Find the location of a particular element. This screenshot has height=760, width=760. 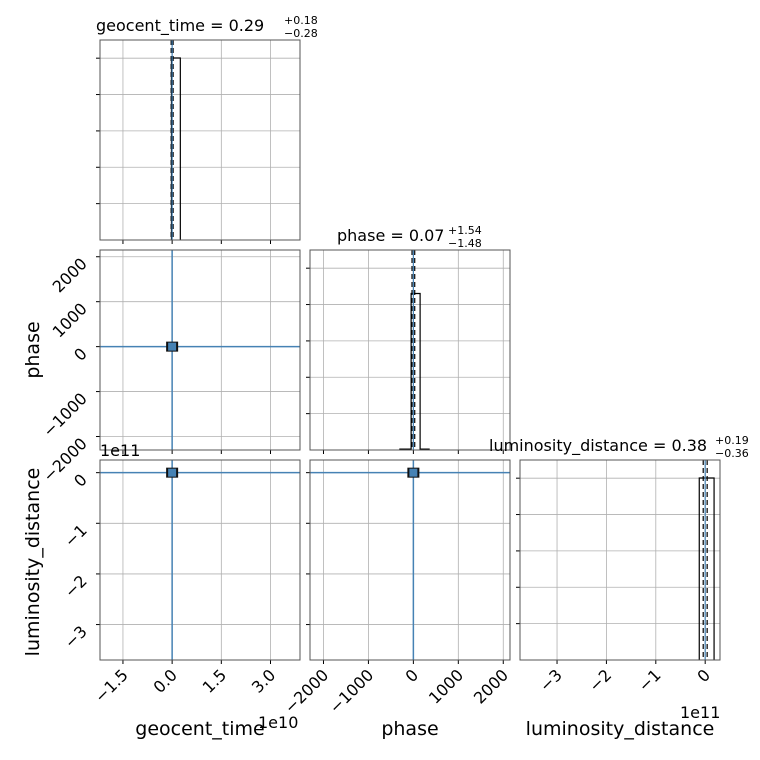

xticklabel-phase-1: −1000 is located at coordinates (352, 691).